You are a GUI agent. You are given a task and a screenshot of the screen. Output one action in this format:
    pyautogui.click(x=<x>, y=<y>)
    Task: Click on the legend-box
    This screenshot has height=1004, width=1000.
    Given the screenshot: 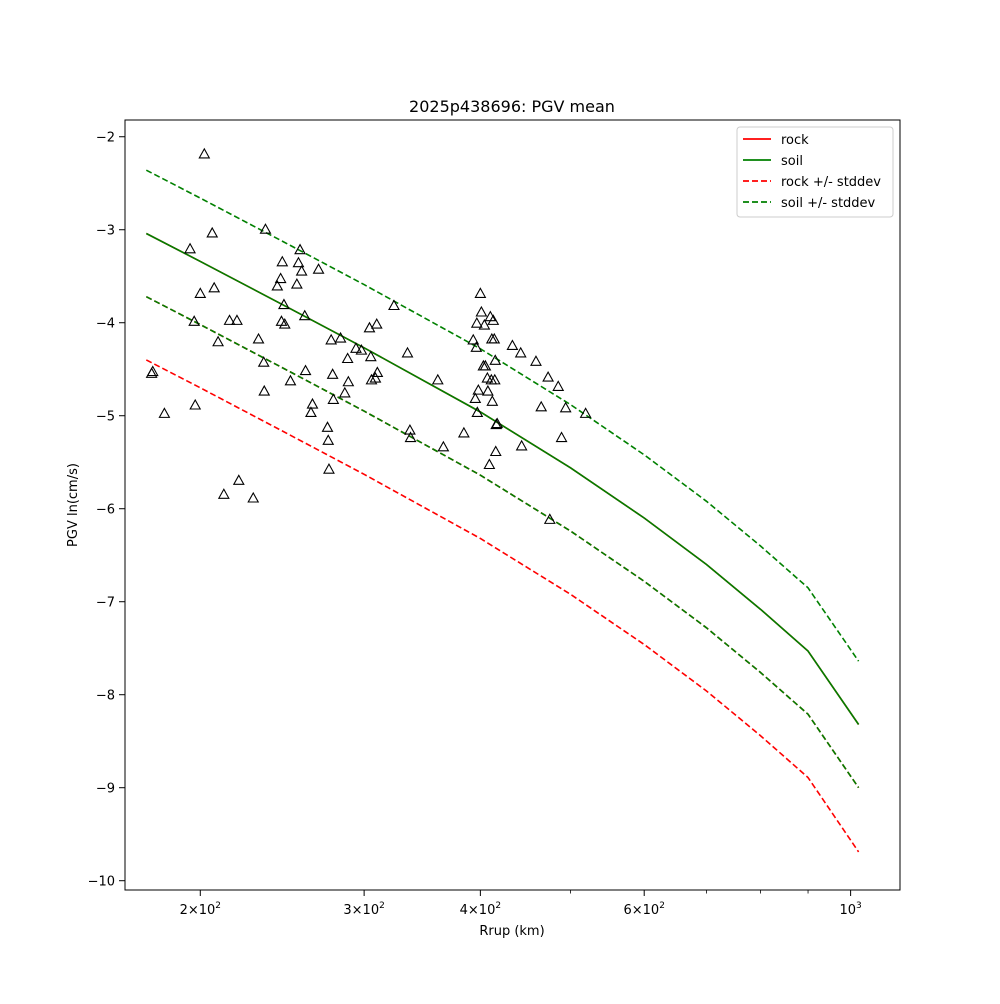 What is the action you would take?
    pyautogui.click(x=815, y=172)
    